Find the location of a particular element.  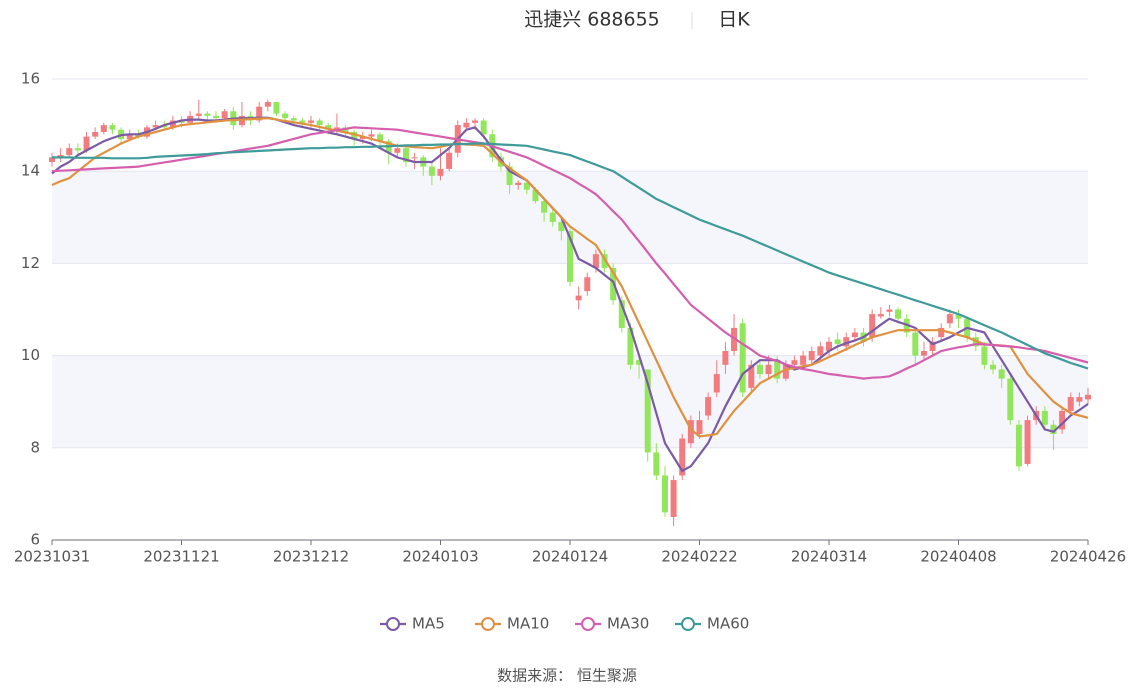

y-tick-label: 14 is located at coordinates (30, 171).